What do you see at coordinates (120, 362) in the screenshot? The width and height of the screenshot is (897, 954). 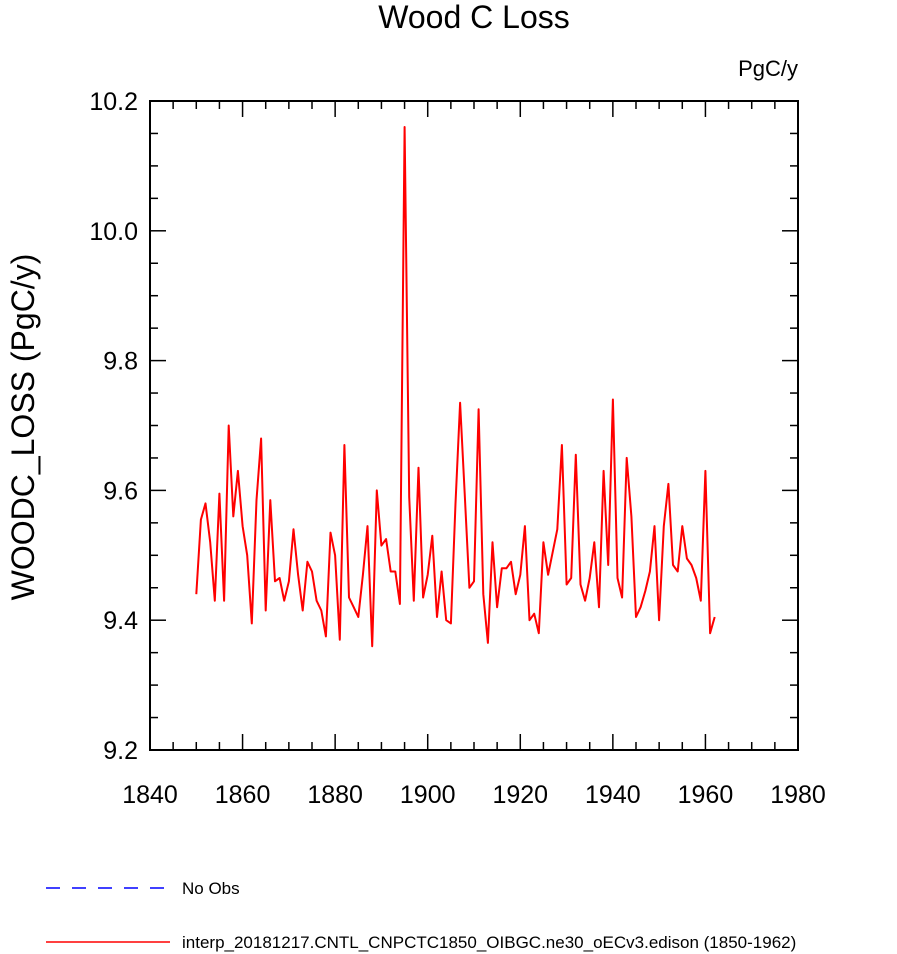 I see `y-tick-label: 9.8` at bounding box center [120, 362].